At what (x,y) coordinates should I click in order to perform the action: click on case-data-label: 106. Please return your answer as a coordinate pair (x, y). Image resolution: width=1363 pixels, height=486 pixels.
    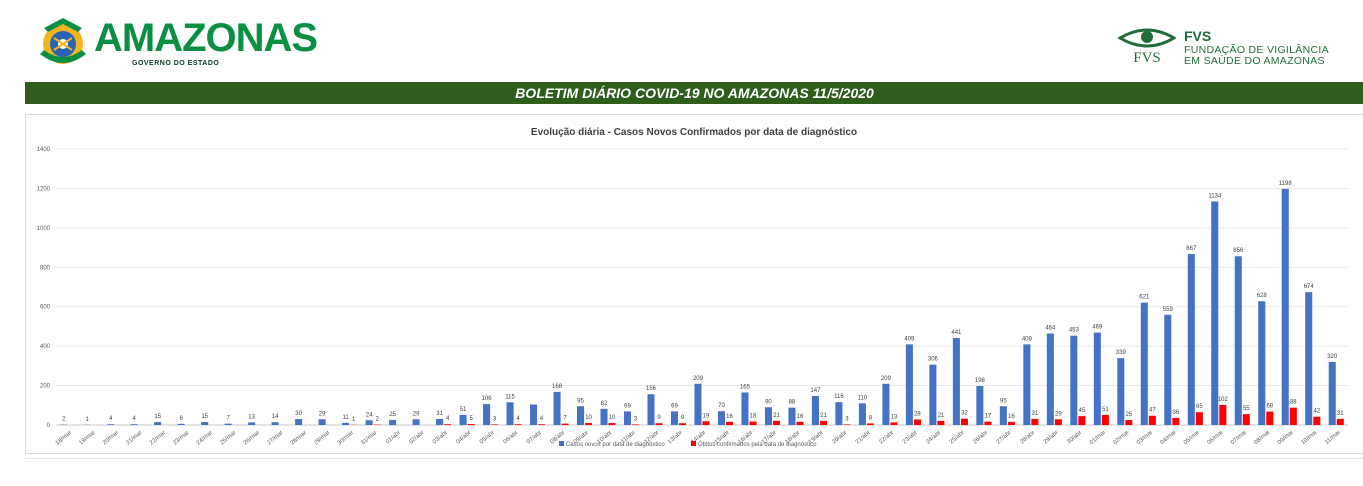
    Looking at the image, I should click on (487, 399).